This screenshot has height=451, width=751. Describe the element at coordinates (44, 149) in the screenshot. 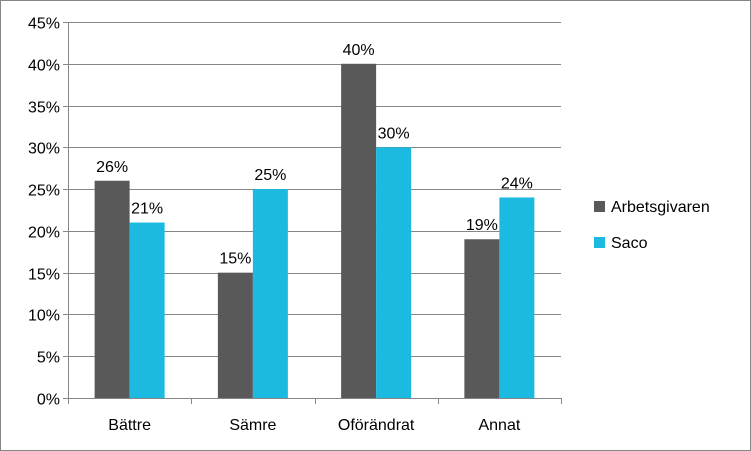

I see `y-tick-label: 30%` at that location.